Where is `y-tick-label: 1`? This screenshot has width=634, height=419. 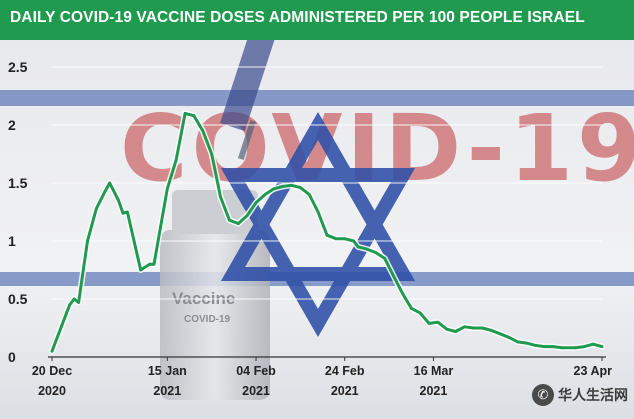
y-tick-label: 1 is located at coordinates (12, 241).